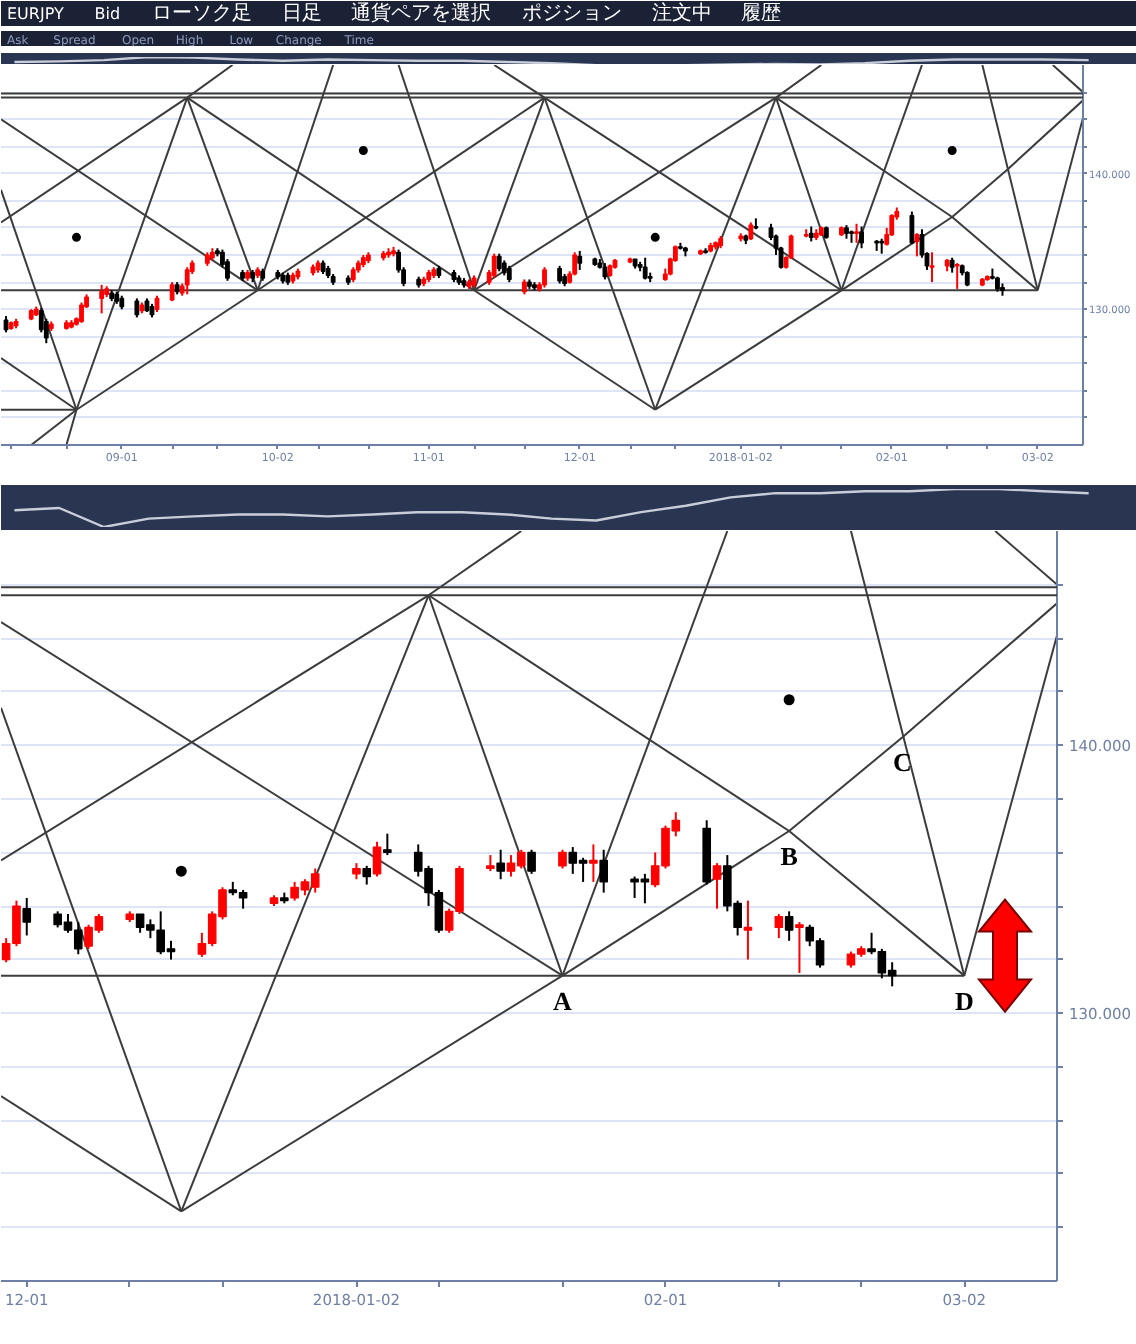  Describe the element at coordinates (202, 14) in the screenshot. I see `text: ローソク足` at that location.